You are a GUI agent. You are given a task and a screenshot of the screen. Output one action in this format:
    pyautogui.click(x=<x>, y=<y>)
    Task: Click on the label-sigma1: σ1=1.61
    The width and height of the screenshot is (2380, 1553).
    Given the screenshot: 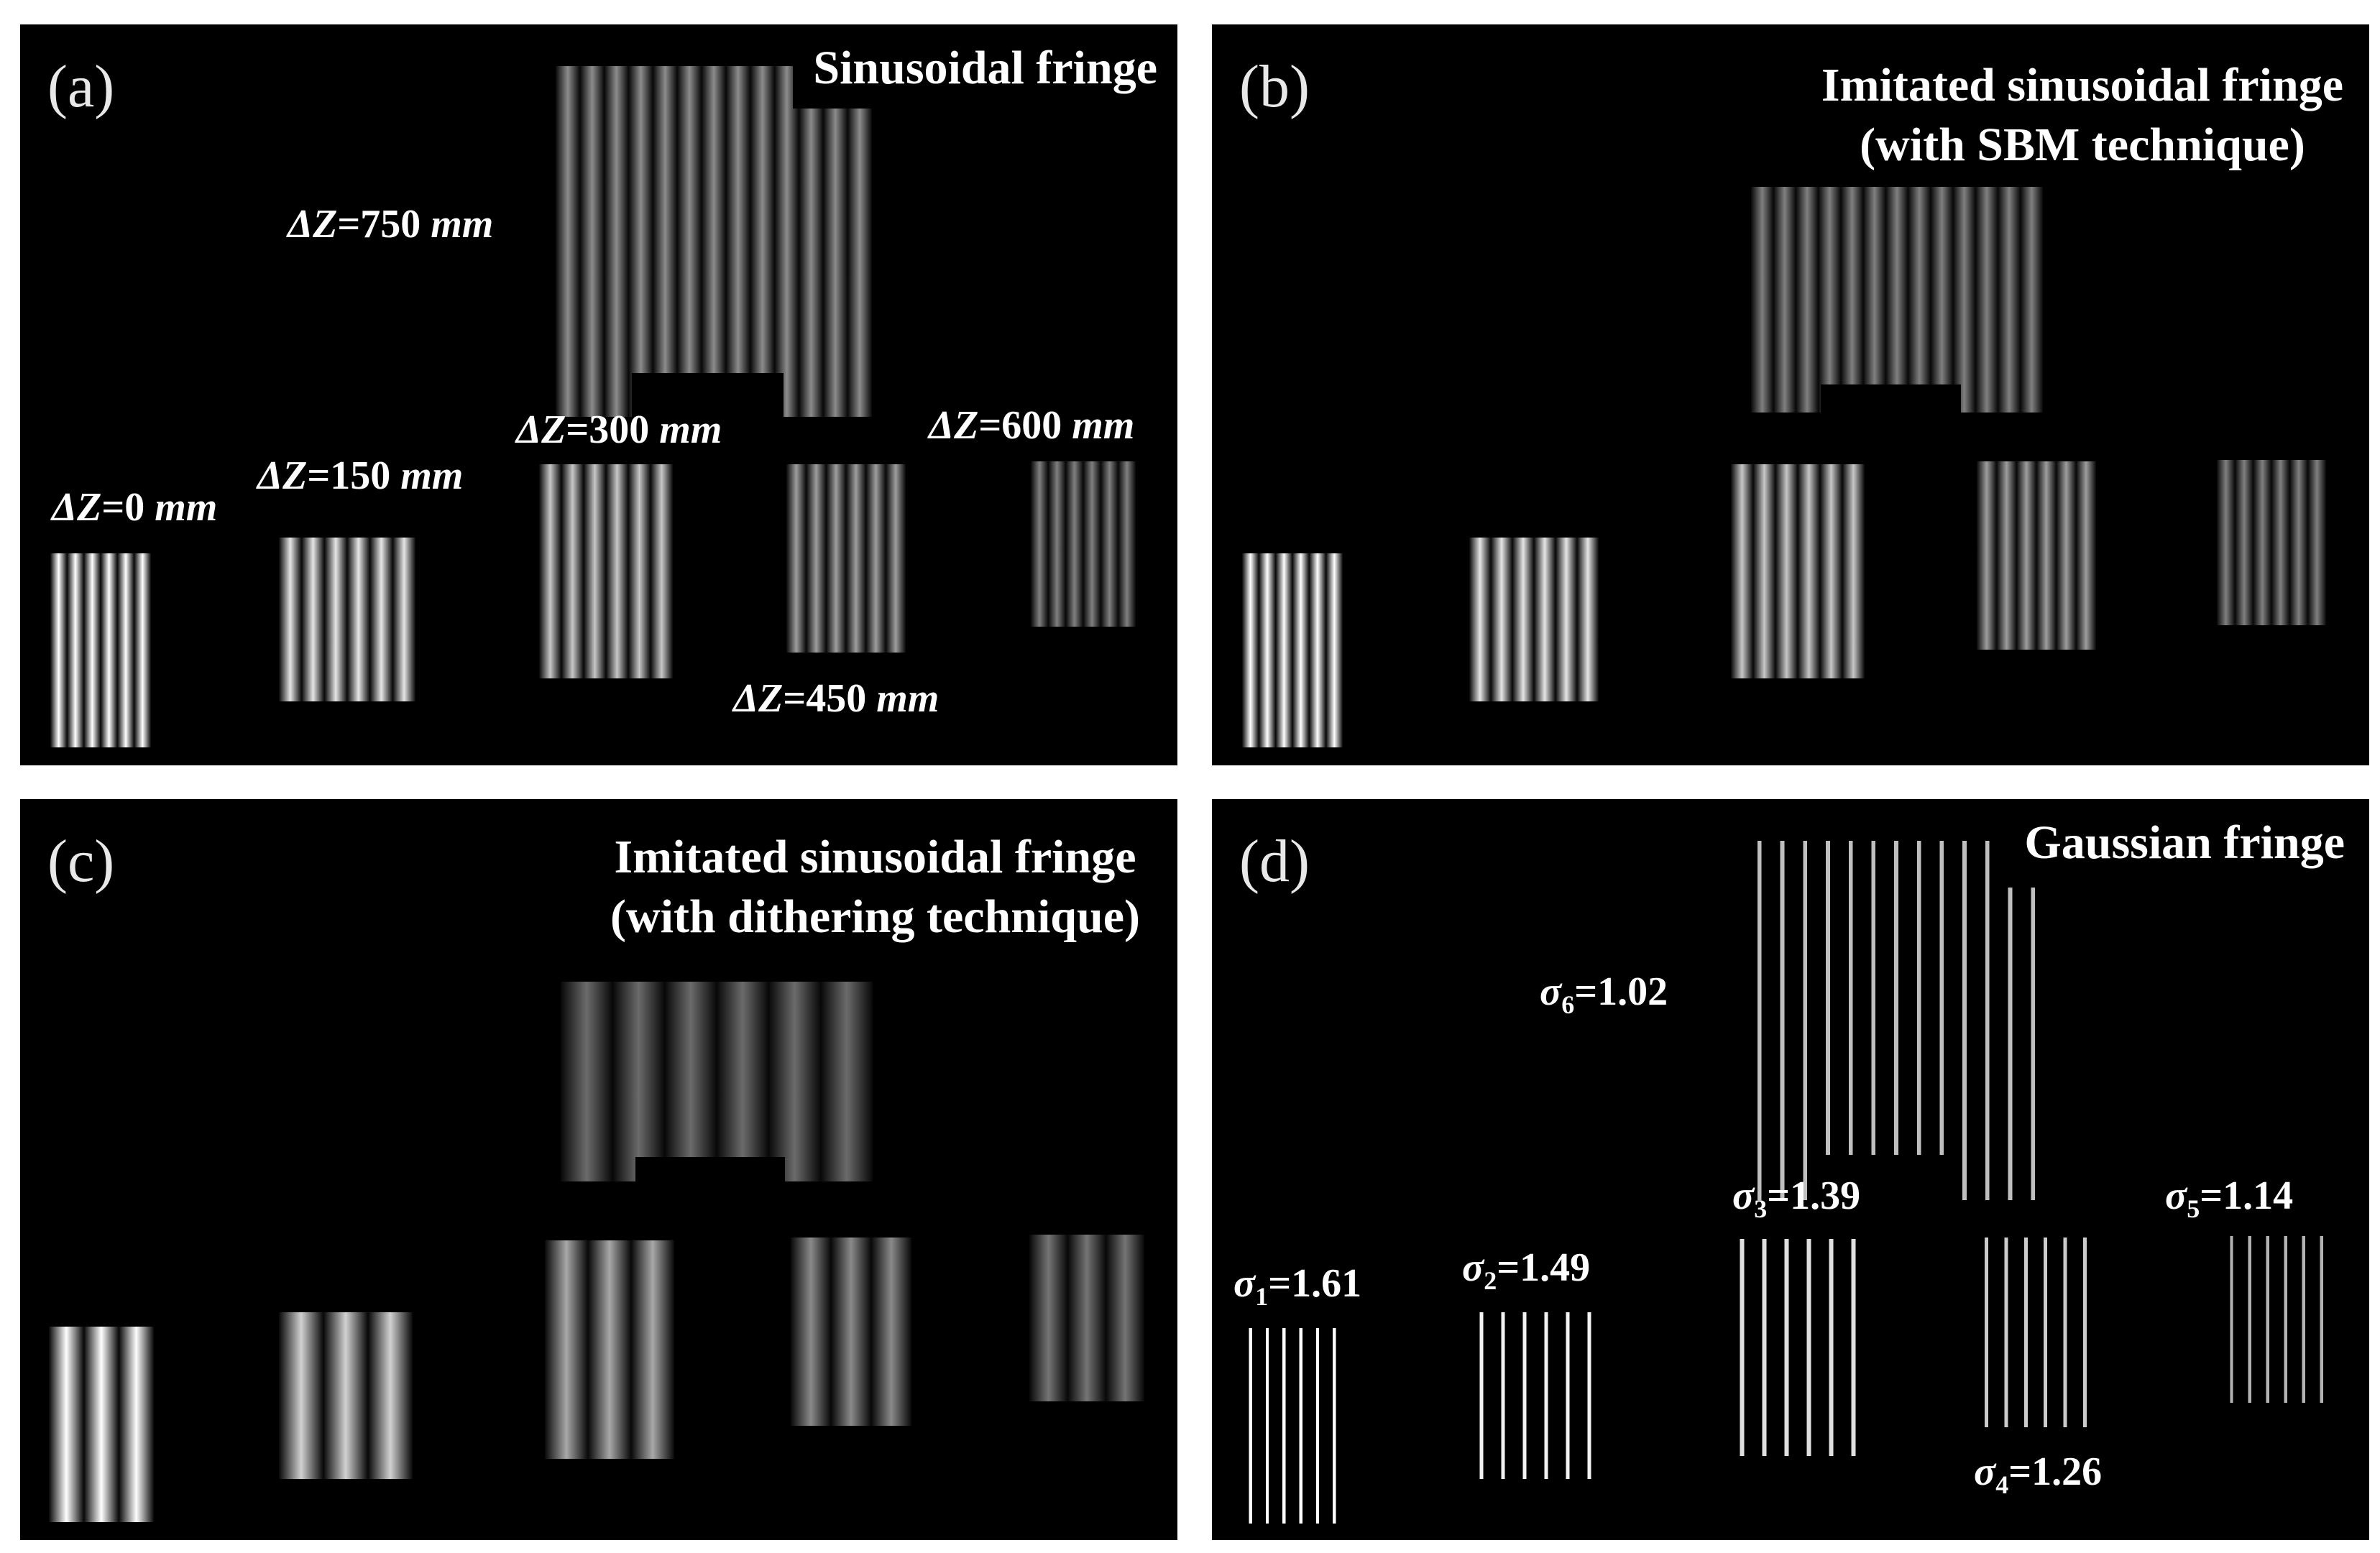 What is the action you would take?
    pyautogui.click(x=1297, y=1286)
    